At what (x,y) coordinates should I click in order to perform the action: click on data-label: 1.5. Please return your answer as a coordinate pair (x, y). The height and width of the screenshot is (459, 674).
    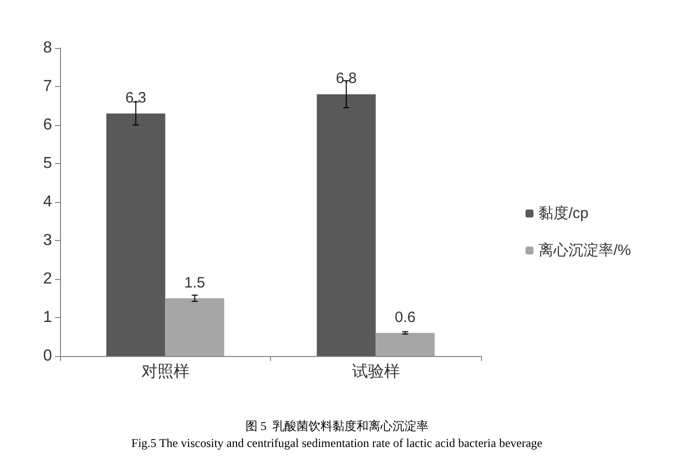
    Looking at the image, I should click on (195, 283).